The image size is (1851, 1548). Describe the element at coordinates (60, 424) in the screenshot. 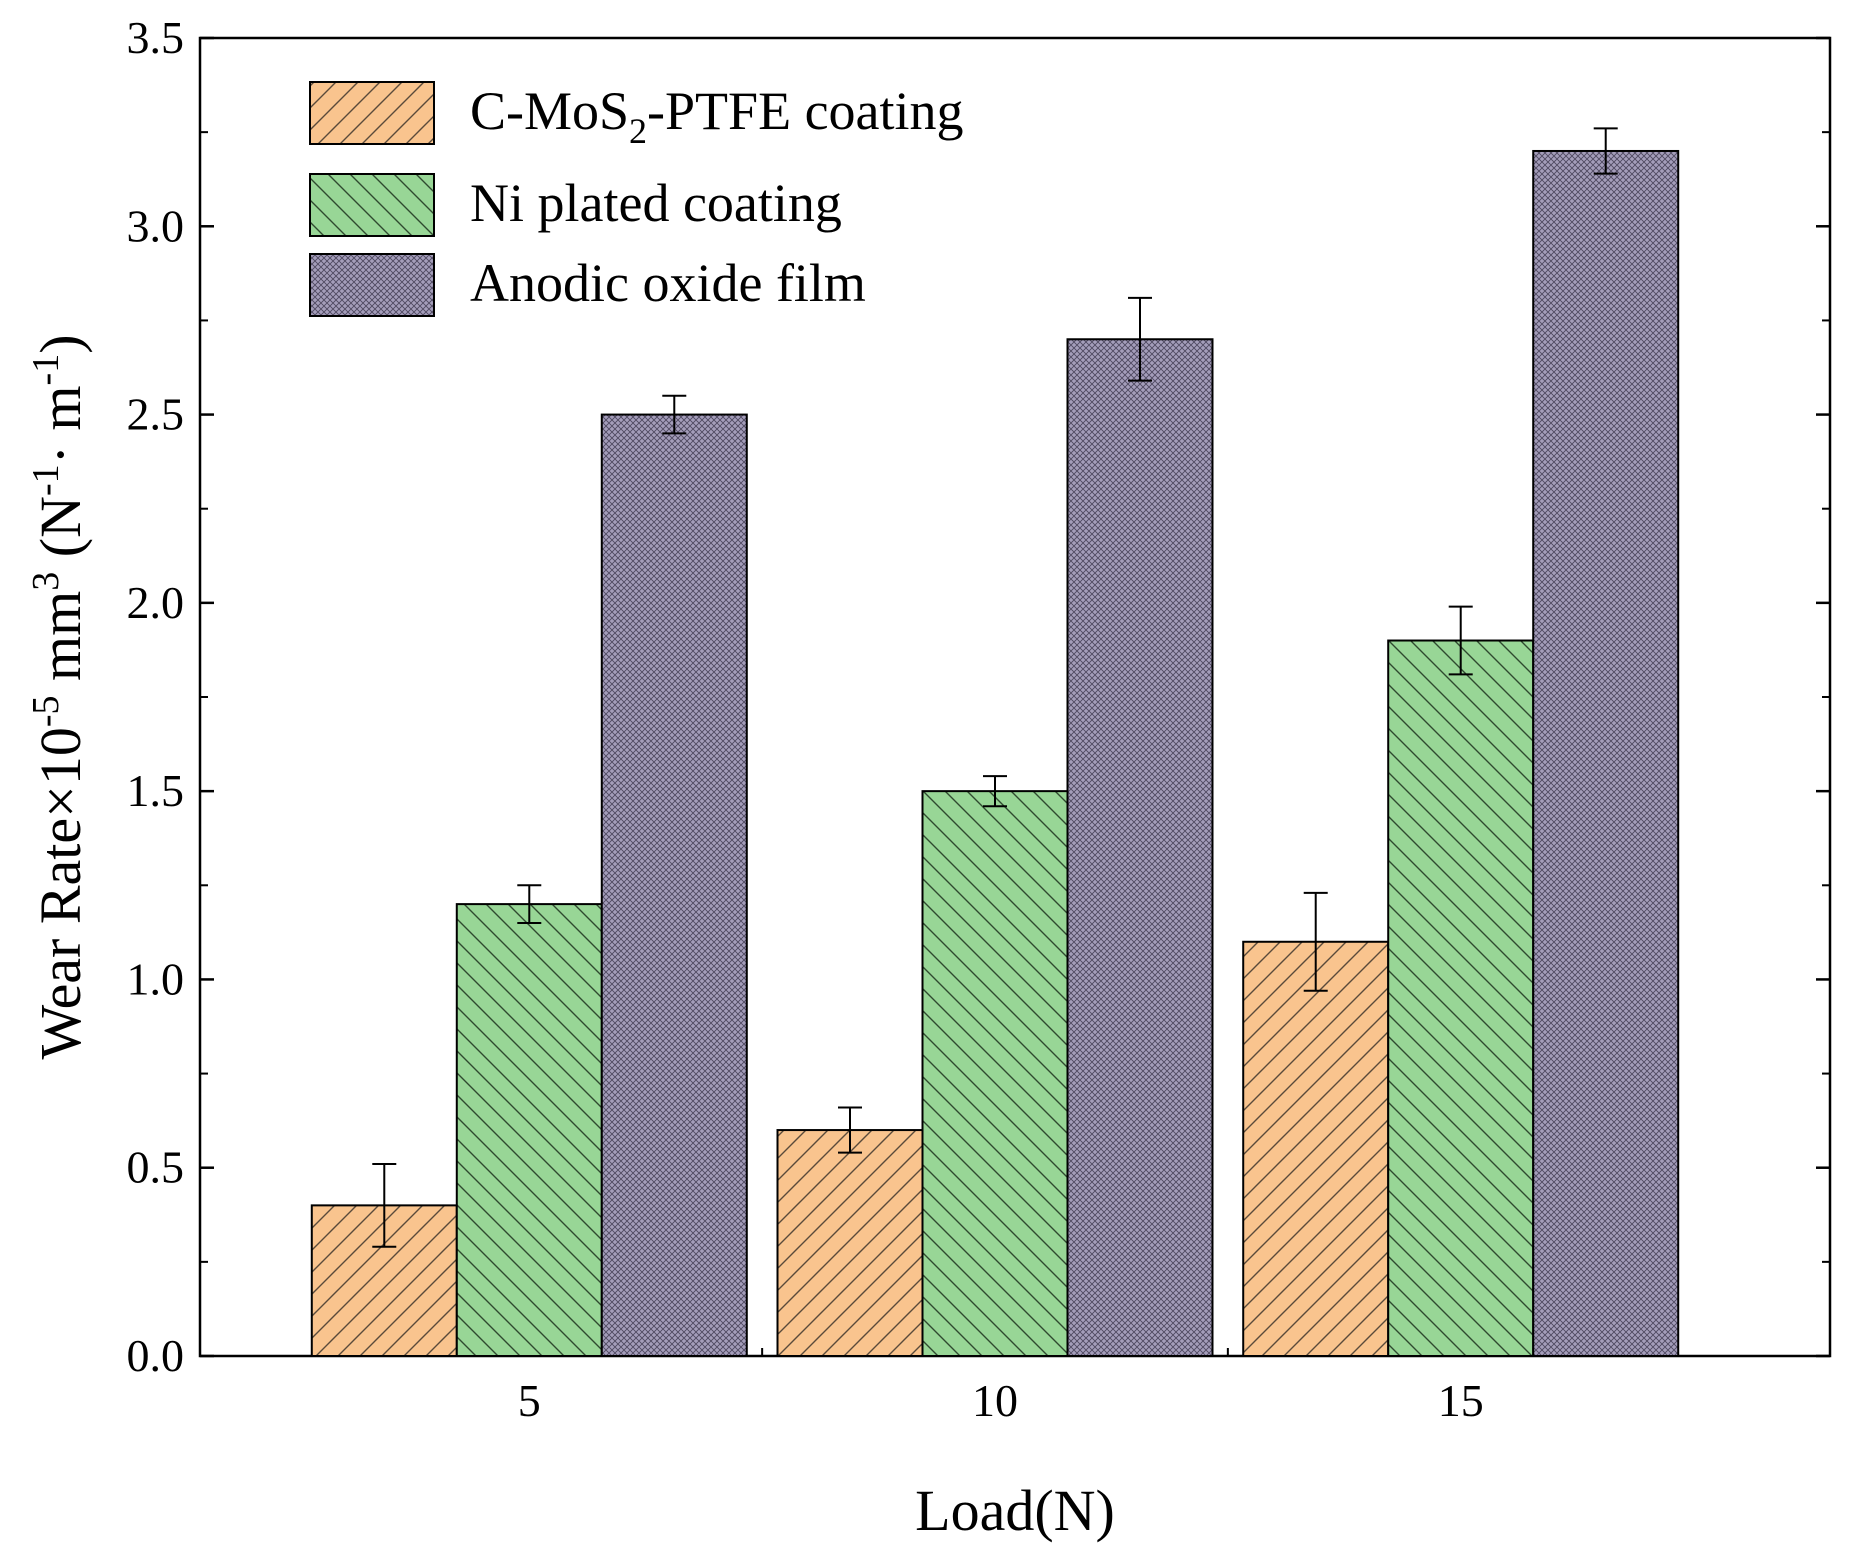

I see `y-axis-title-mid3: · m` at that location.